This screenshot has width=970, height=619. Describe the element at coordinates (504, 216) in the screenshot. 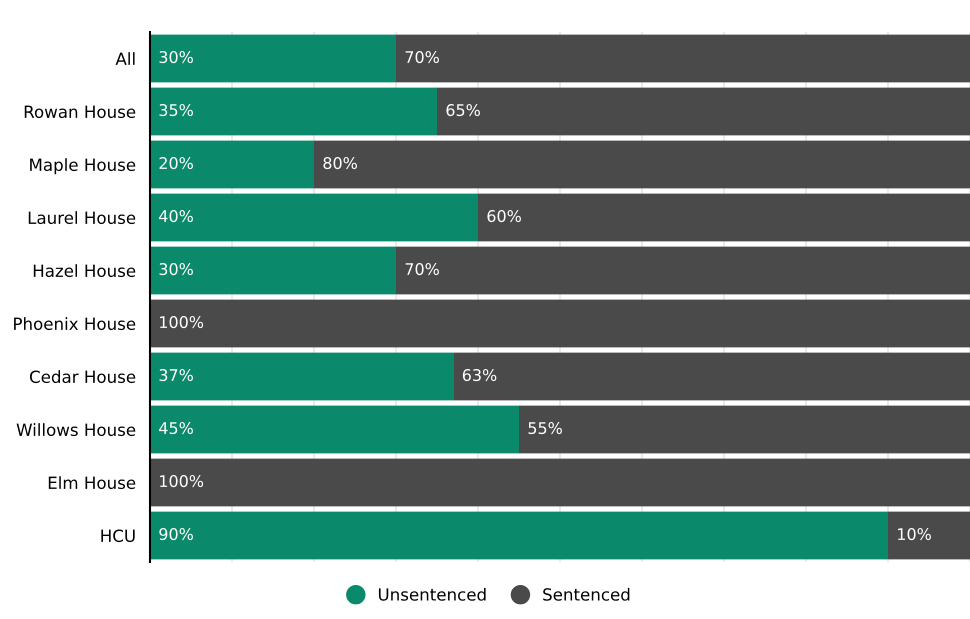

I see `data-label: 60%` at that location.